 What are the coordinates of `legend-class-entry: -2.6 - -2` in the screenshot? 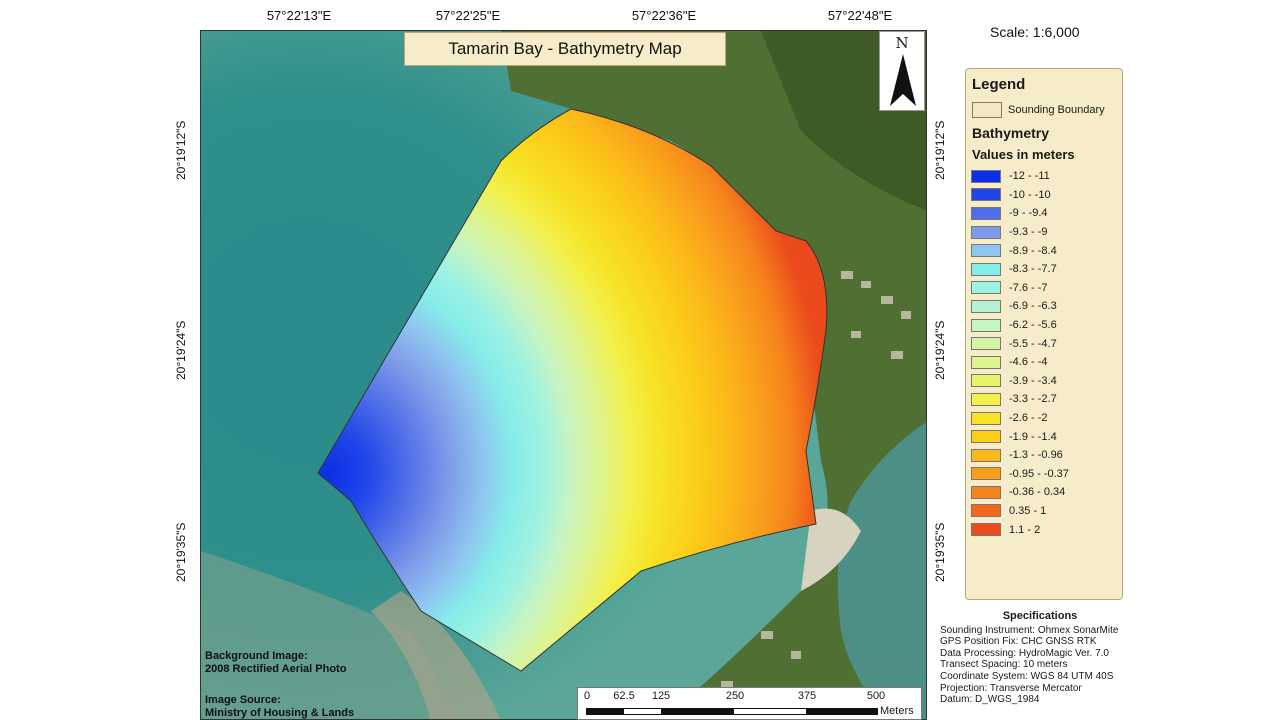 It's located at (1020, 418).